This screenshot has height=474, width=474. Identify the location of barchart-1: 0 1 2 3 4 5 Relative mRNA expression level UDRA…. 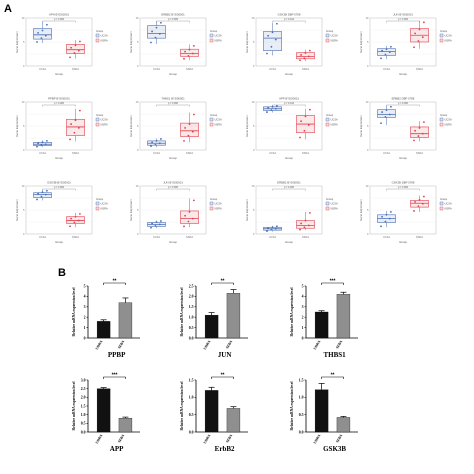
(106, 319).